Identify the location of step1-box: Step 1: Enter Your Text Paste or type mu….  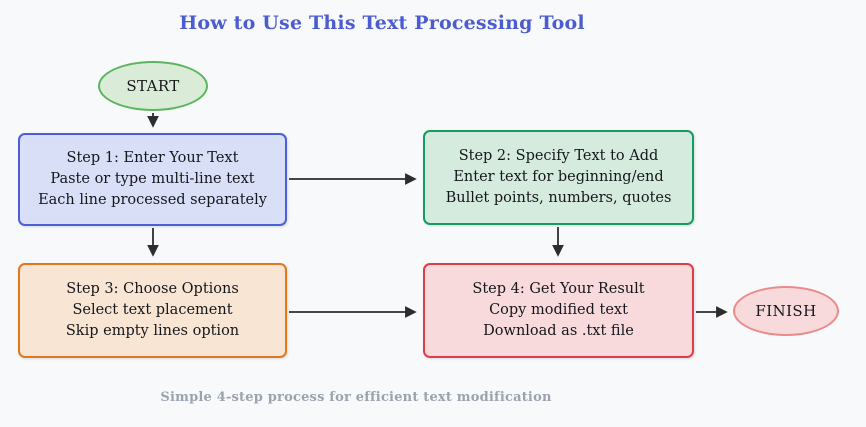
(152, 179).